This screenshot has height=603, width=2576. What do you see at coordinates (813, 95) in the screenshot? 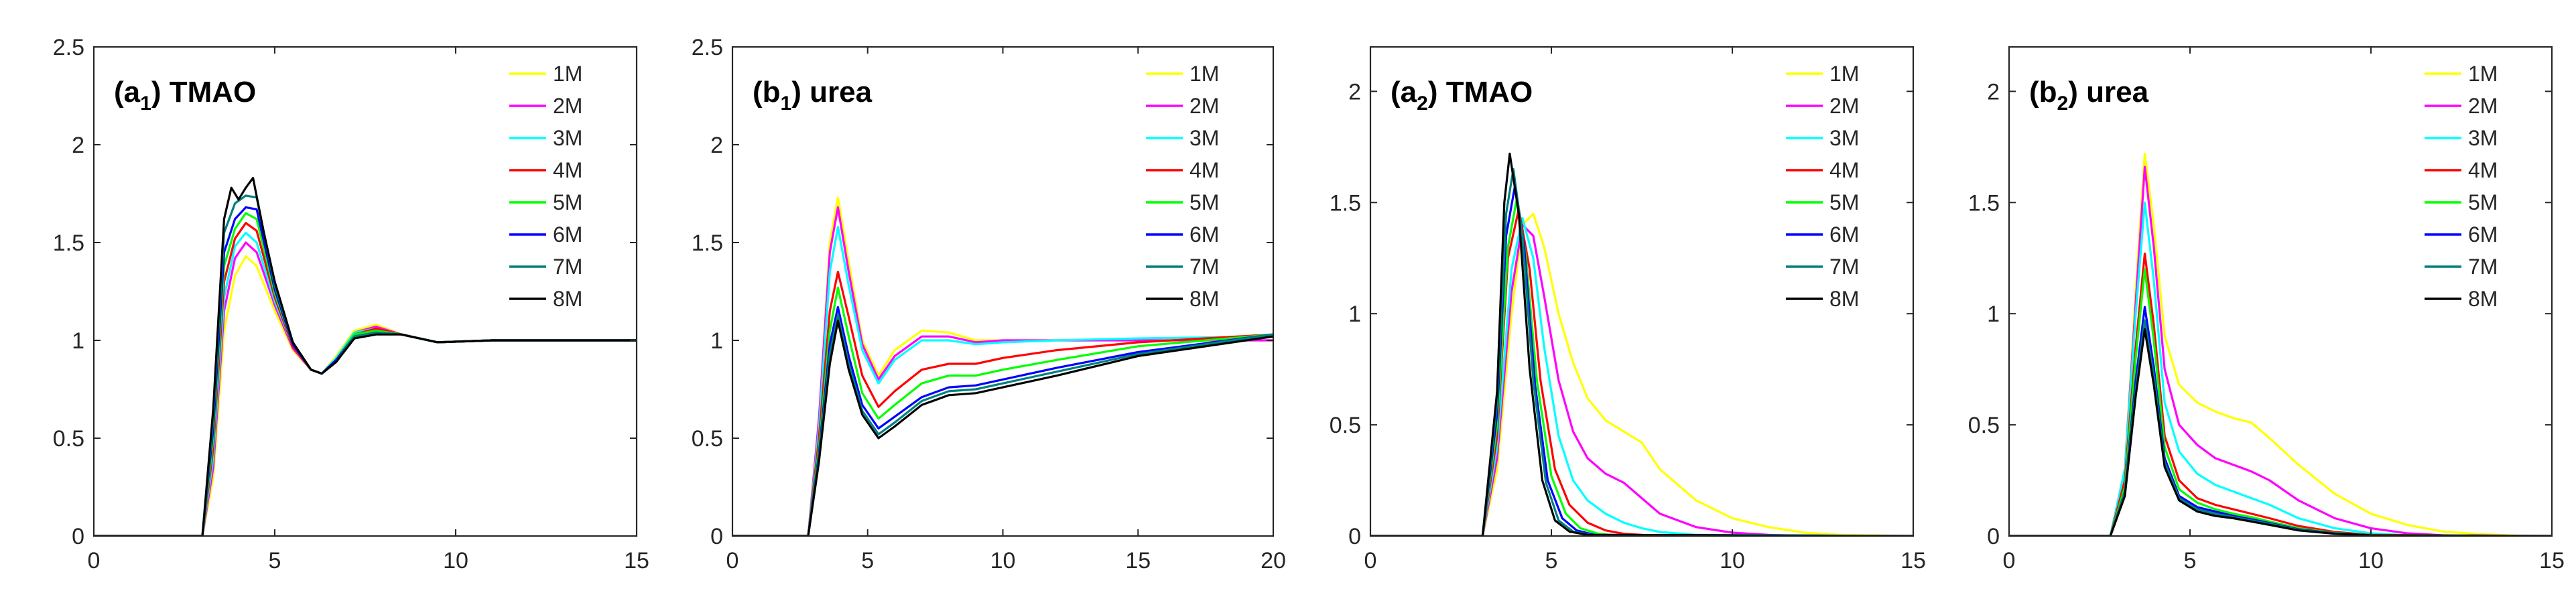
I see `panel-title: (b1) urea` at bounding box center [813, 95].